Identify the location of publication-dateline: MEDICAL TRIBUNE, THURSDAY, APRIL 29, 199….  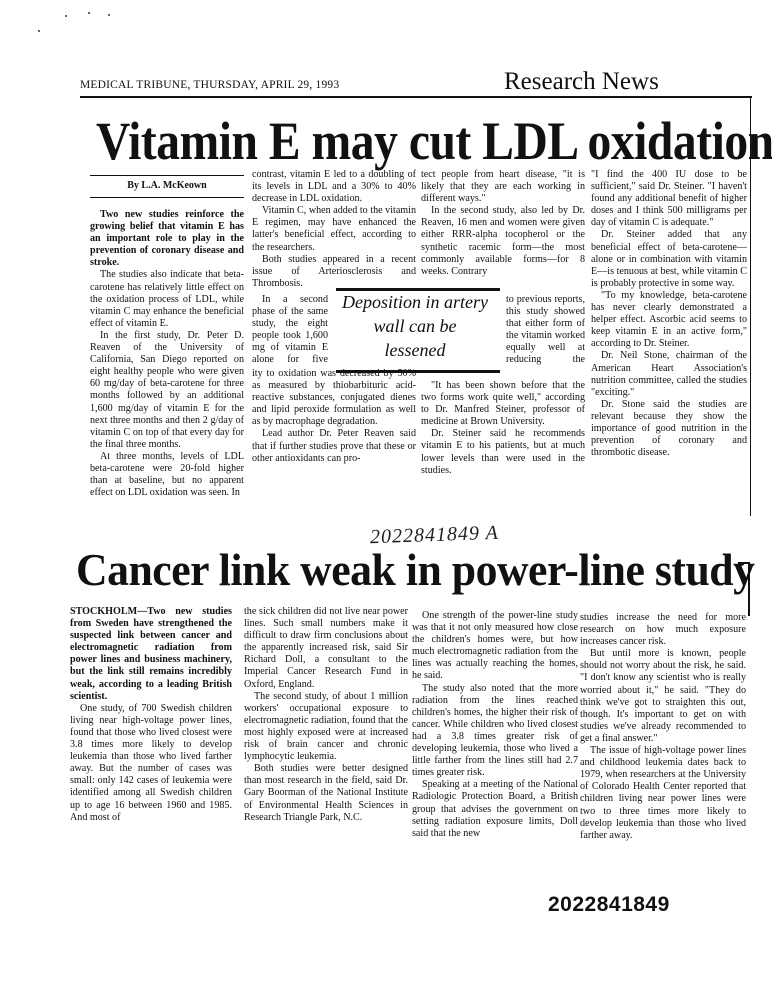
(210, 85).